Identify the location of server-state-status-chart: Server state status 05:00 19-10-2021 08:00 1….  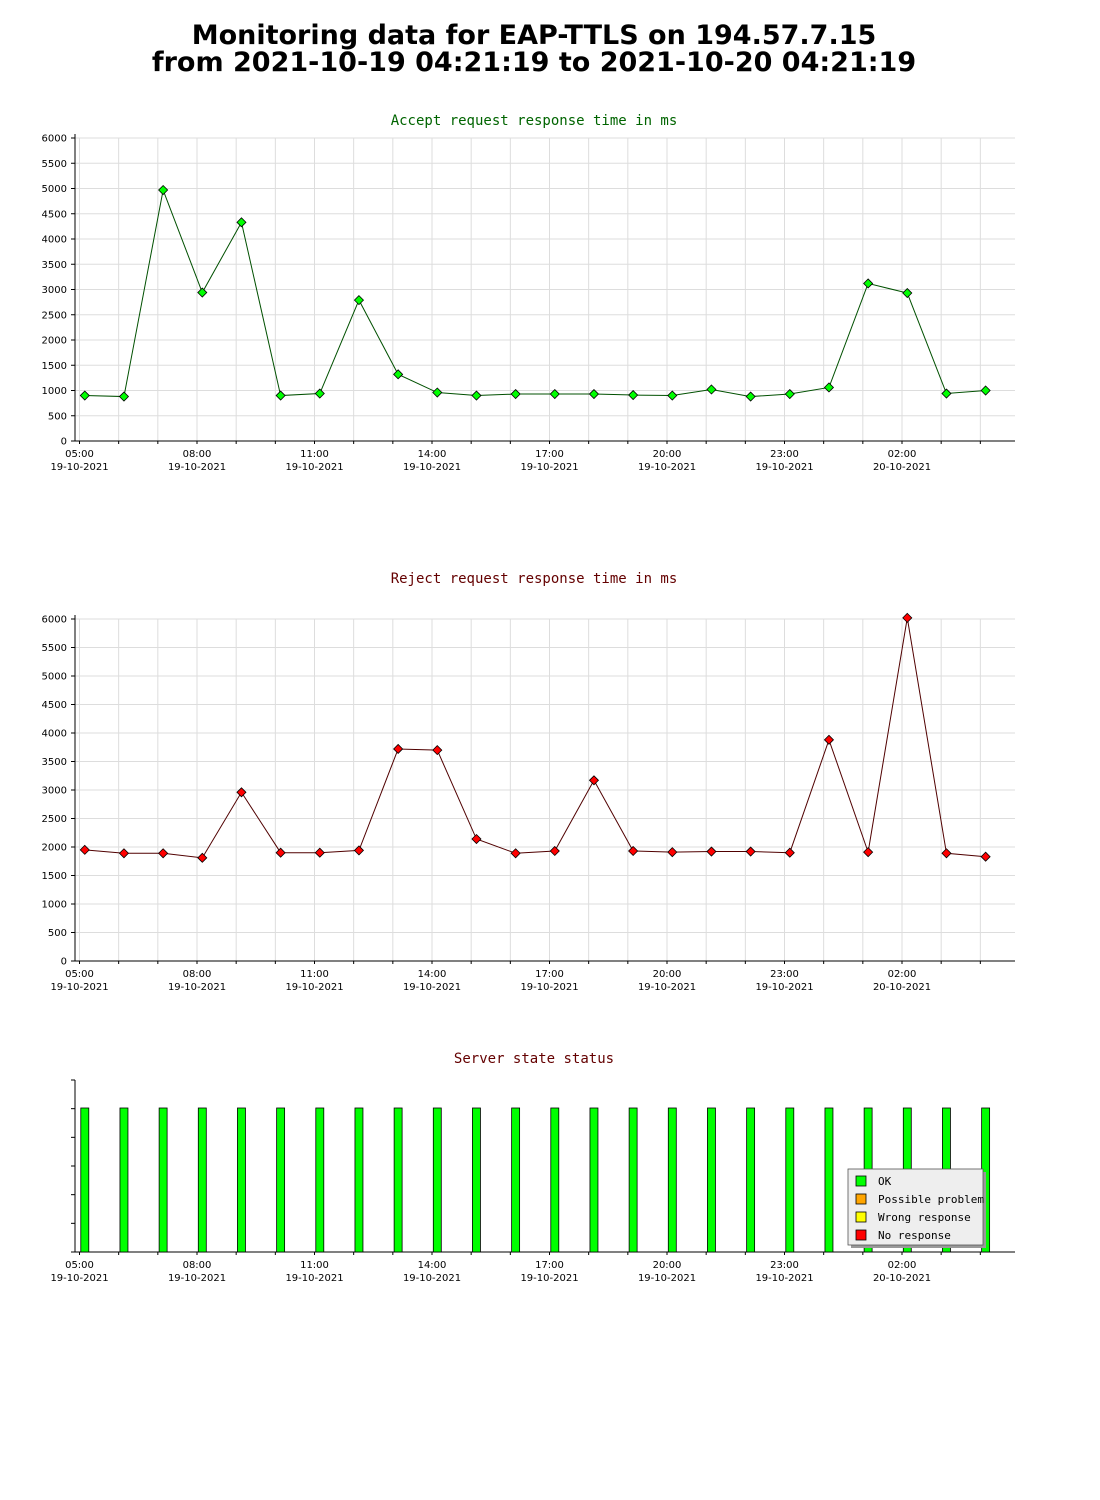
(532, 1167).